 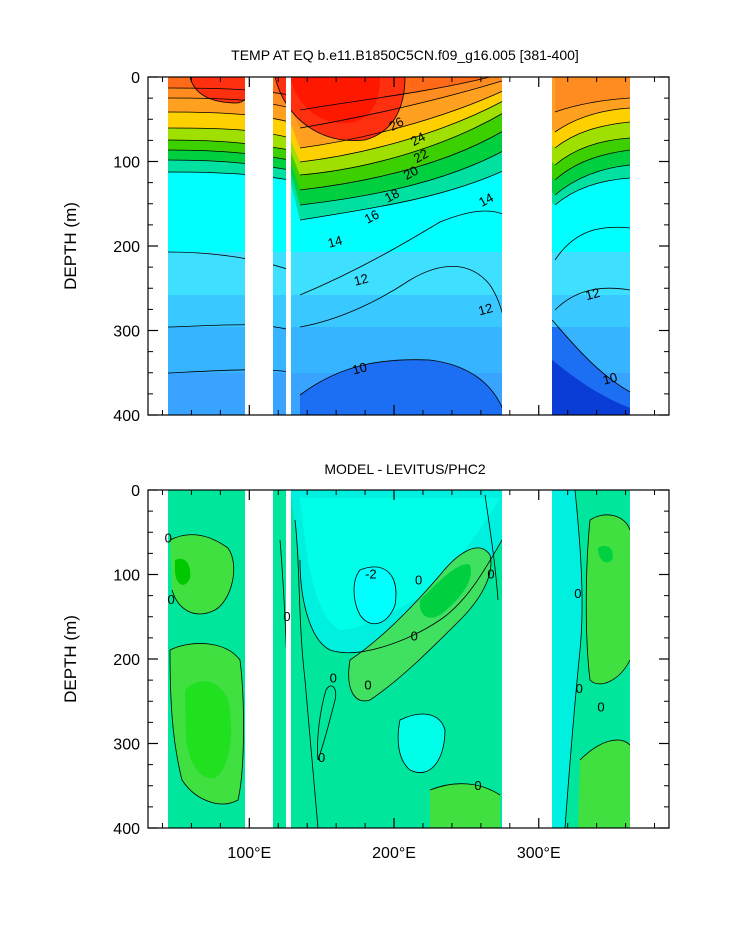 I want to click on top-ylabel: DEPTH (m), so click(x=70, y=246).